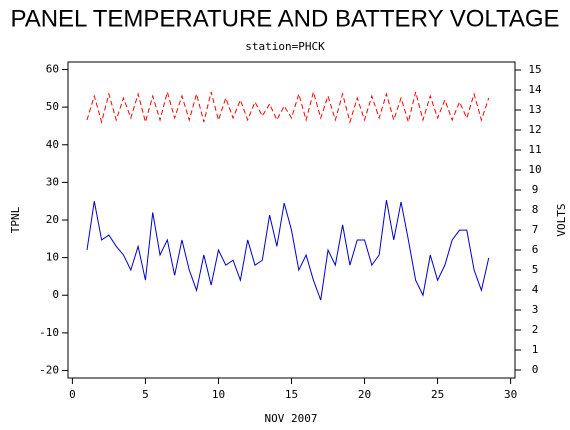 The image size is (570, 430). I want to click on x-axis-label: NOV 2007, so click(291, 418).